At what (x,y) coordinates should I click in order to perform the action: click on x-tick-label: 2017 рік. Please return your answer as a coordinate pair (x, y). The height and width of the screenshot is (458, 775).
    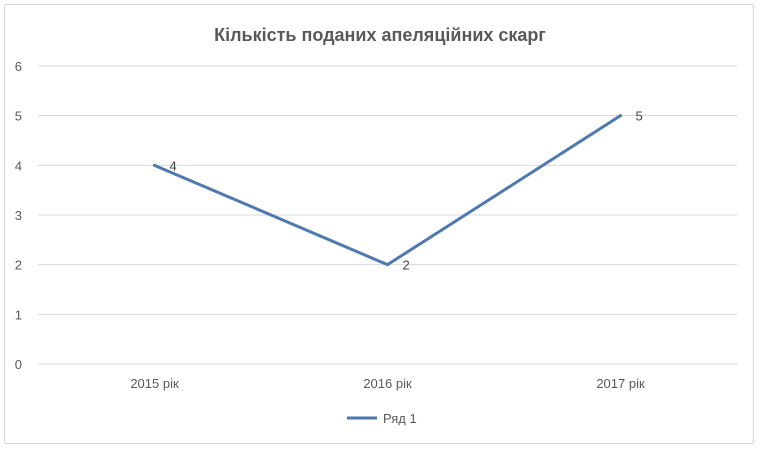
    Looking at the image, I should click on (620, 383).